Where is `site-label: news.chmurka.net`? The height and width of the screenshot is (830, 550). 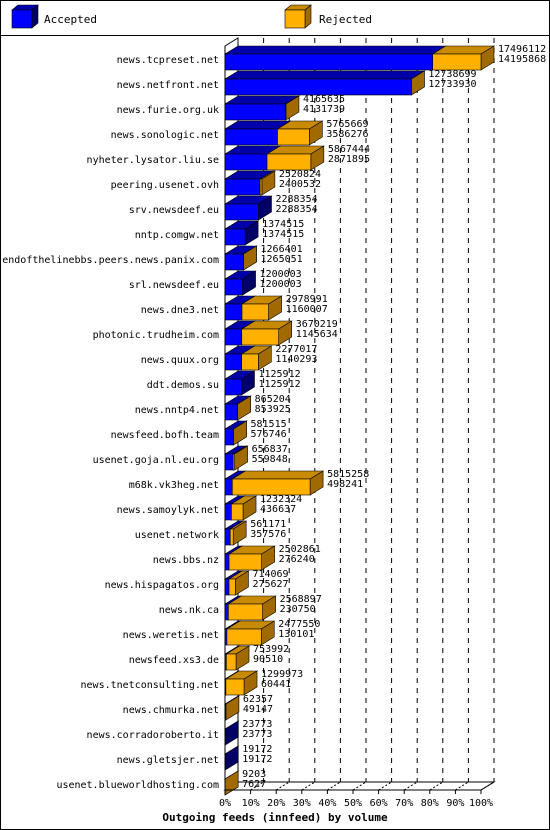
site-label: news.chmurka.net is located at coordinates (171, 710).